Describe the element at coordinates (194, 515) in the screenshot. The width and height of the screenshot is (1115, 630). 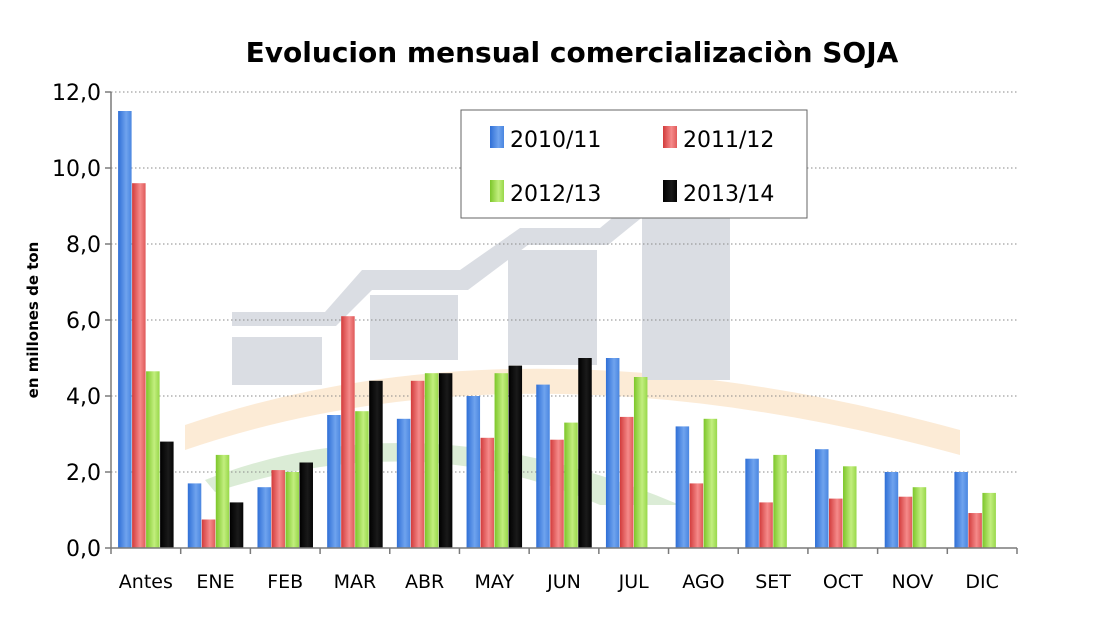
I see `bar-2010-11-ene` at that location.